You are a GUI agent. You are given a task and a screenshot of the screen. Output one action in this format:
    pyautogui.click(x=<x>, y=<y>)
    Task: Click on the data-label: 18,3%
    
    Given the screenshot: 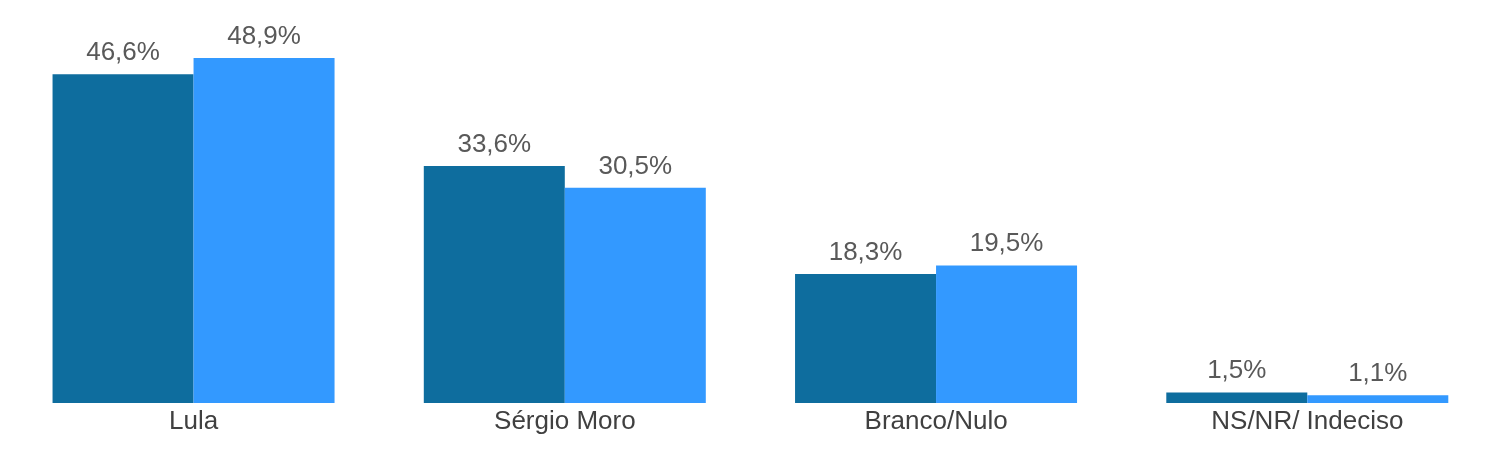 What is the action you would take?
    pyautogui.click(x=865, y=250)
    